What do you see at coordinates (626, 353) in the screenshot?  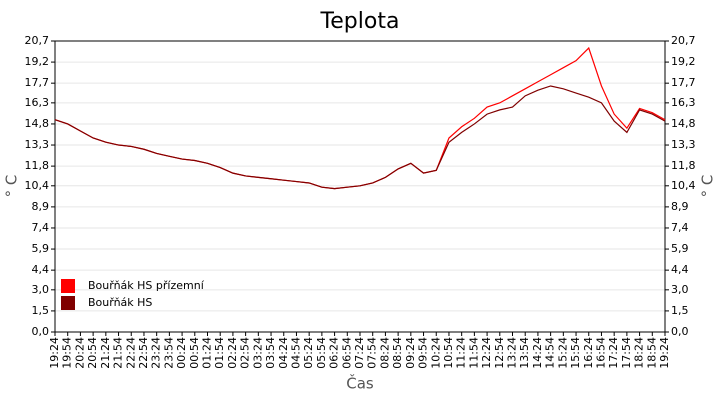 I see `x-tick-label: 17:54` at bounding box center [626, 353].